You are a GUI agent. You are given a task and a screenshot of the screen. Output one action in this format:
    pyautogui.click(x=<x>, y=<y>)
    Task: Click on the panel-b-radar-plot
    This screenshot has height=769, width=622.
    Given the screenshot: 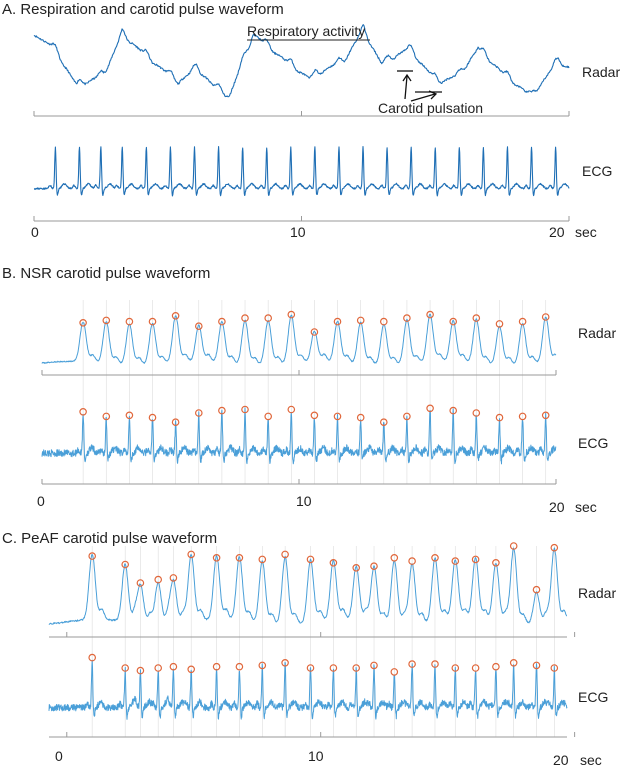 What is the action you would take?
    pyautogui.click(x=299, y=343)
    